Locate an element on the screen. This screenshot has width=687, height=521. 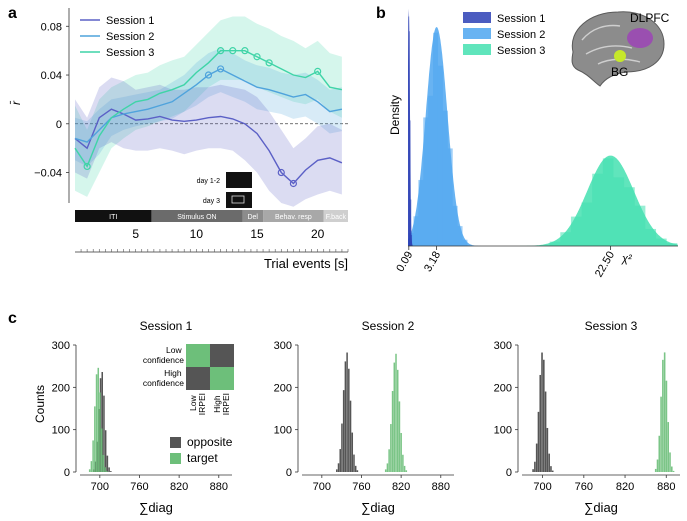
legend-label: Session 1 is located at coordinates (130, 21).